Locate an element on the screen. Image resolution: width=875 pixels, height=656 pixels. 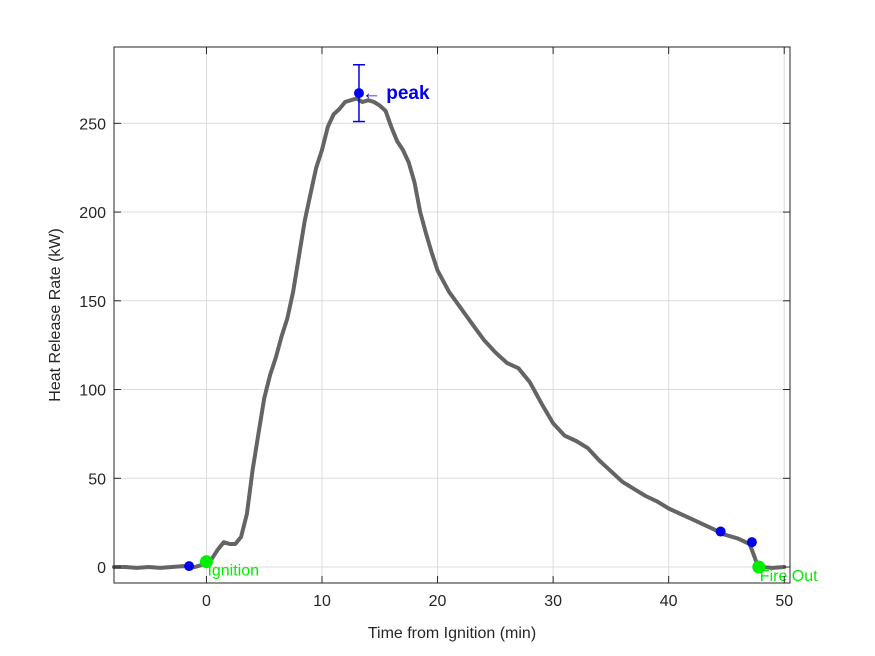
y-tick-label: 200 is located at coordinates (92, 213).